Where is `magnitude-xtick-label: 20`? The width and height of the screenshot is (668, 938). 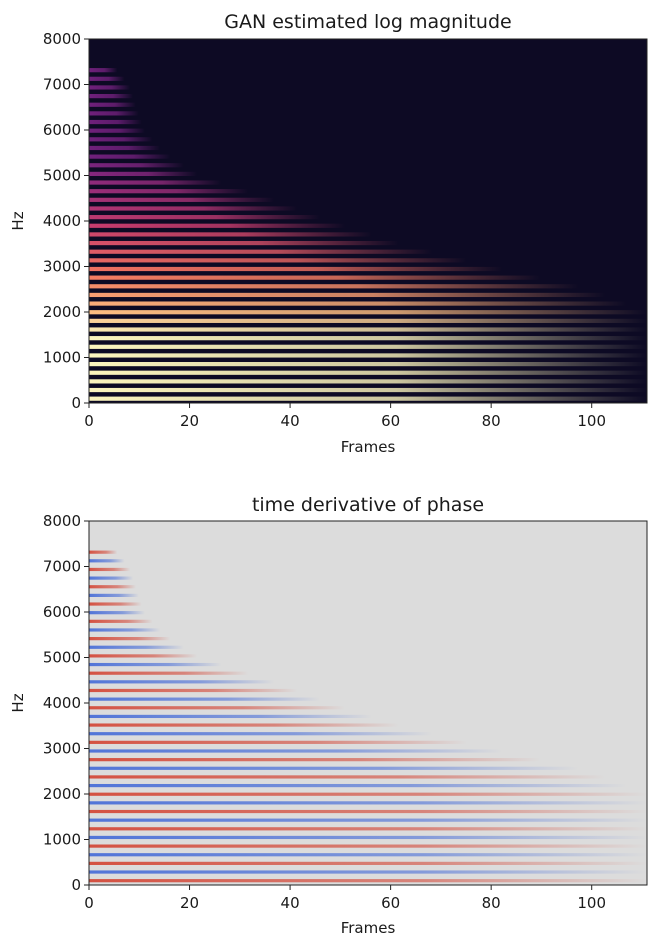 magnitude-xtick-label: 20 is located at coordinates (189, 421).